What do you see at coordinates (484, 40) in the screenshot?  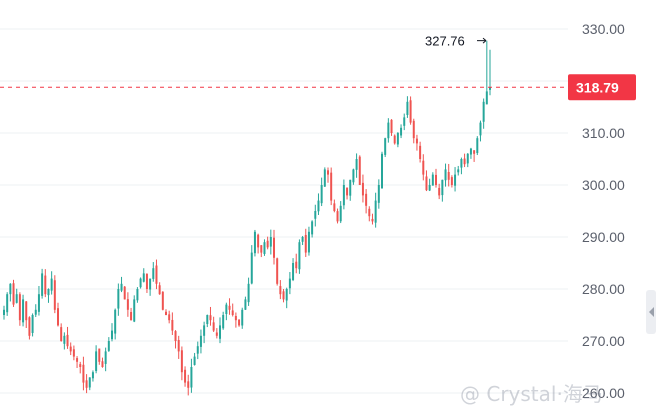 I see `arrow-icon` at bounding box center [484, 40].